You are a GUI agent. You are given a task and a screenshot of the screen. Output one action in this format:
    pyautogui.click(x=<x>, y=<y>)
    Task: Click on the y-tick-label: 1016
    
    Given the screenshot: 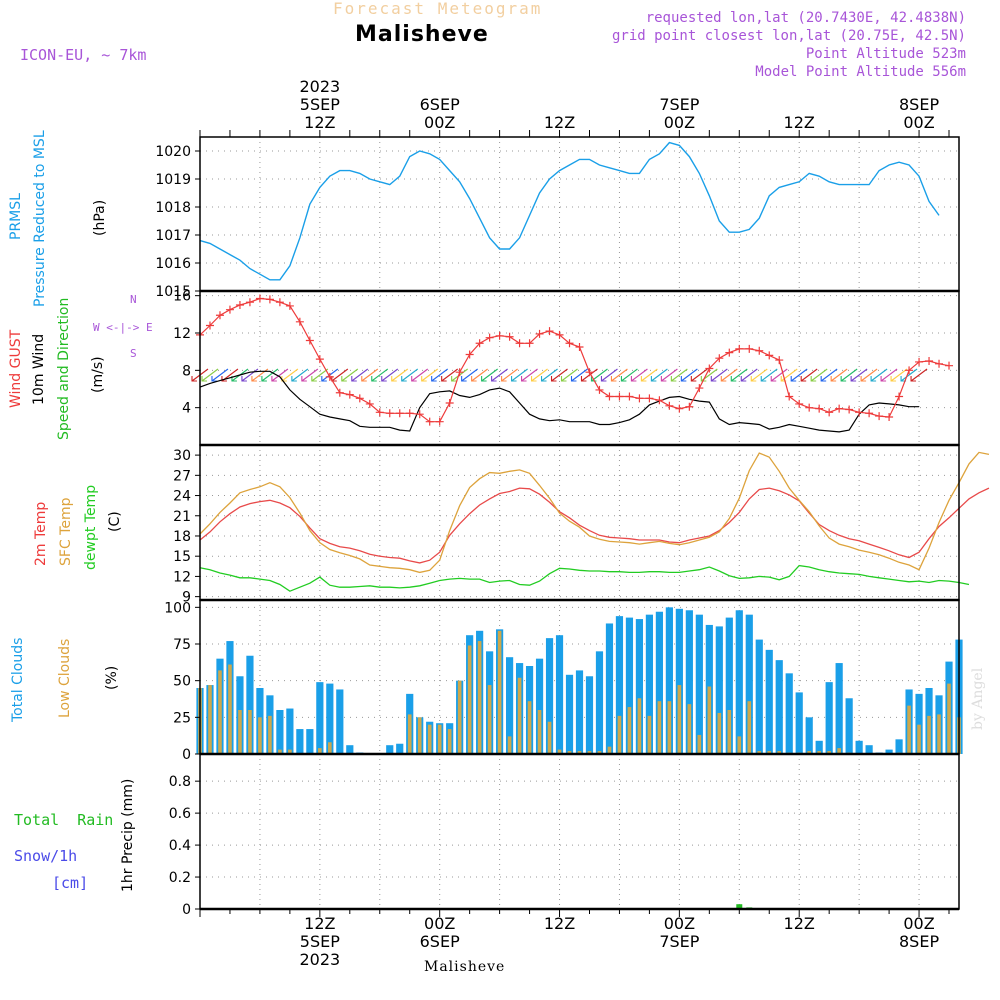 What is the action you would take?
    pyautogui.click(x=173, y=264)
    